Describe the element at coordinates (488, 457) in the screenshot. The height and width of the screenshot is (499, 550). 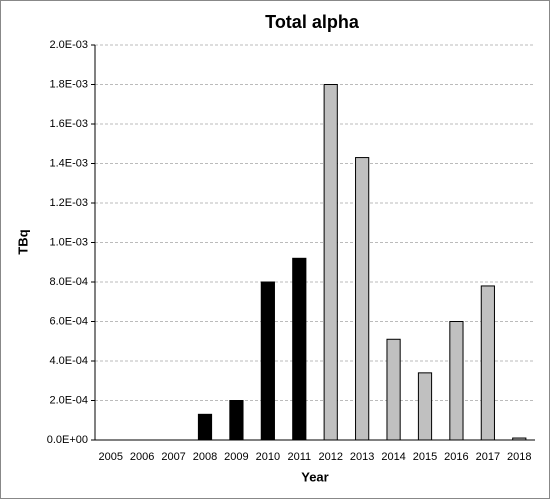
I see `x-tick-label: 2017` at that location.